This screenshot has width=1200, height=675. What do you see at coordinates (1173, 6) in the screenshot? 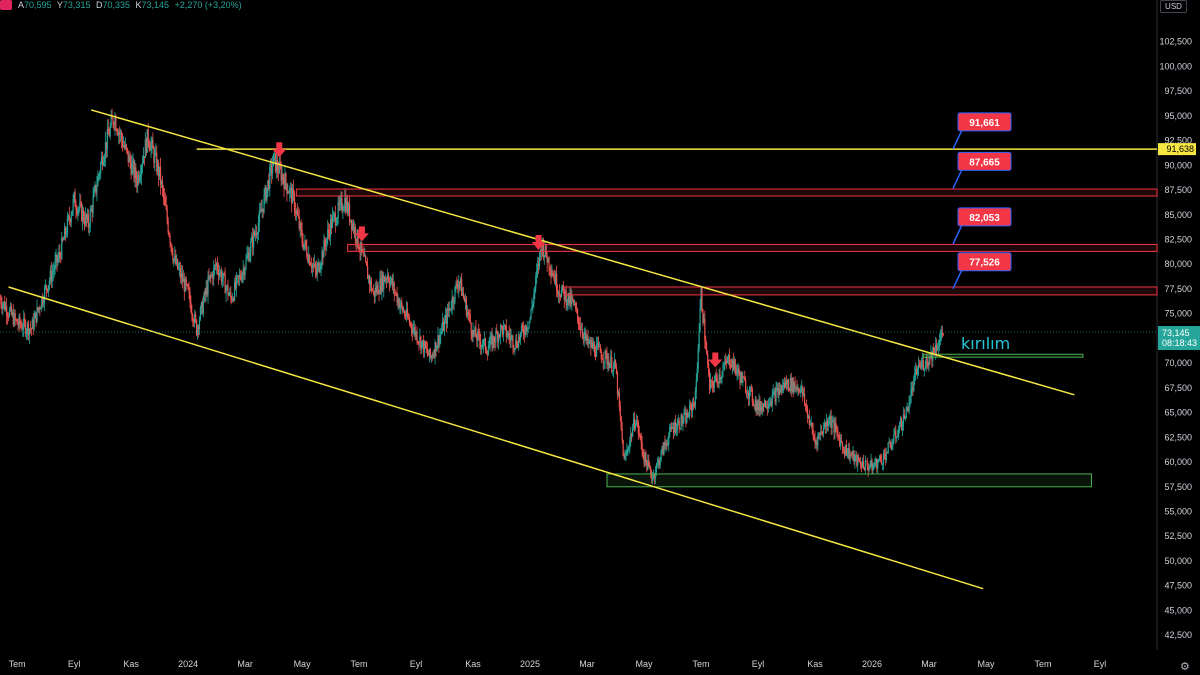
I see `currency-button: USD` at bounding box center [1173, 6].